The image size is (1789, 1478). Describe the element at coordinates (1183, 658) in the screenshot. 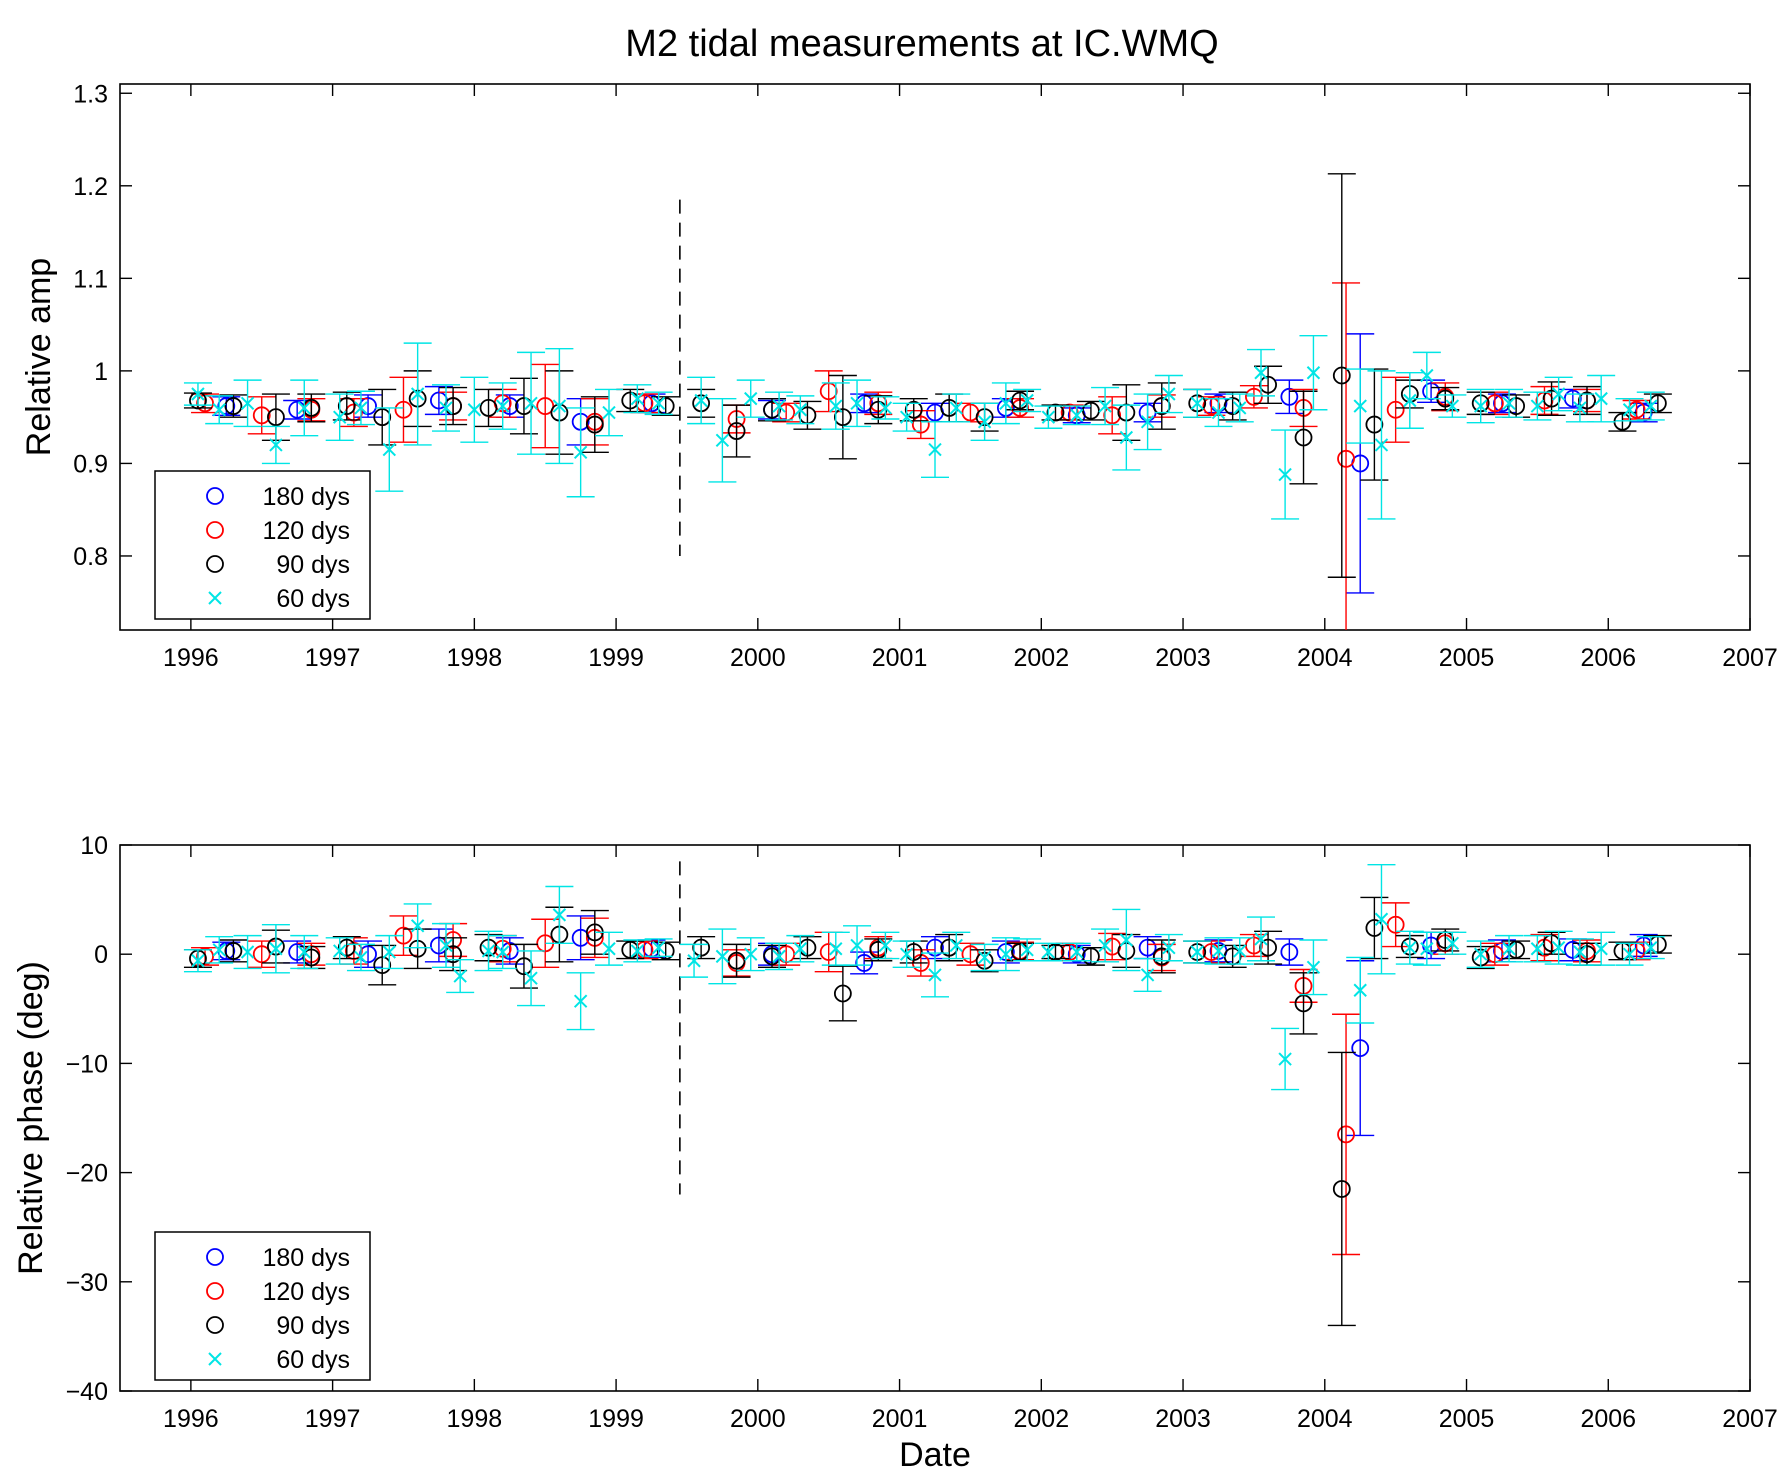

I see `x-tick-label: 2003` at that location.